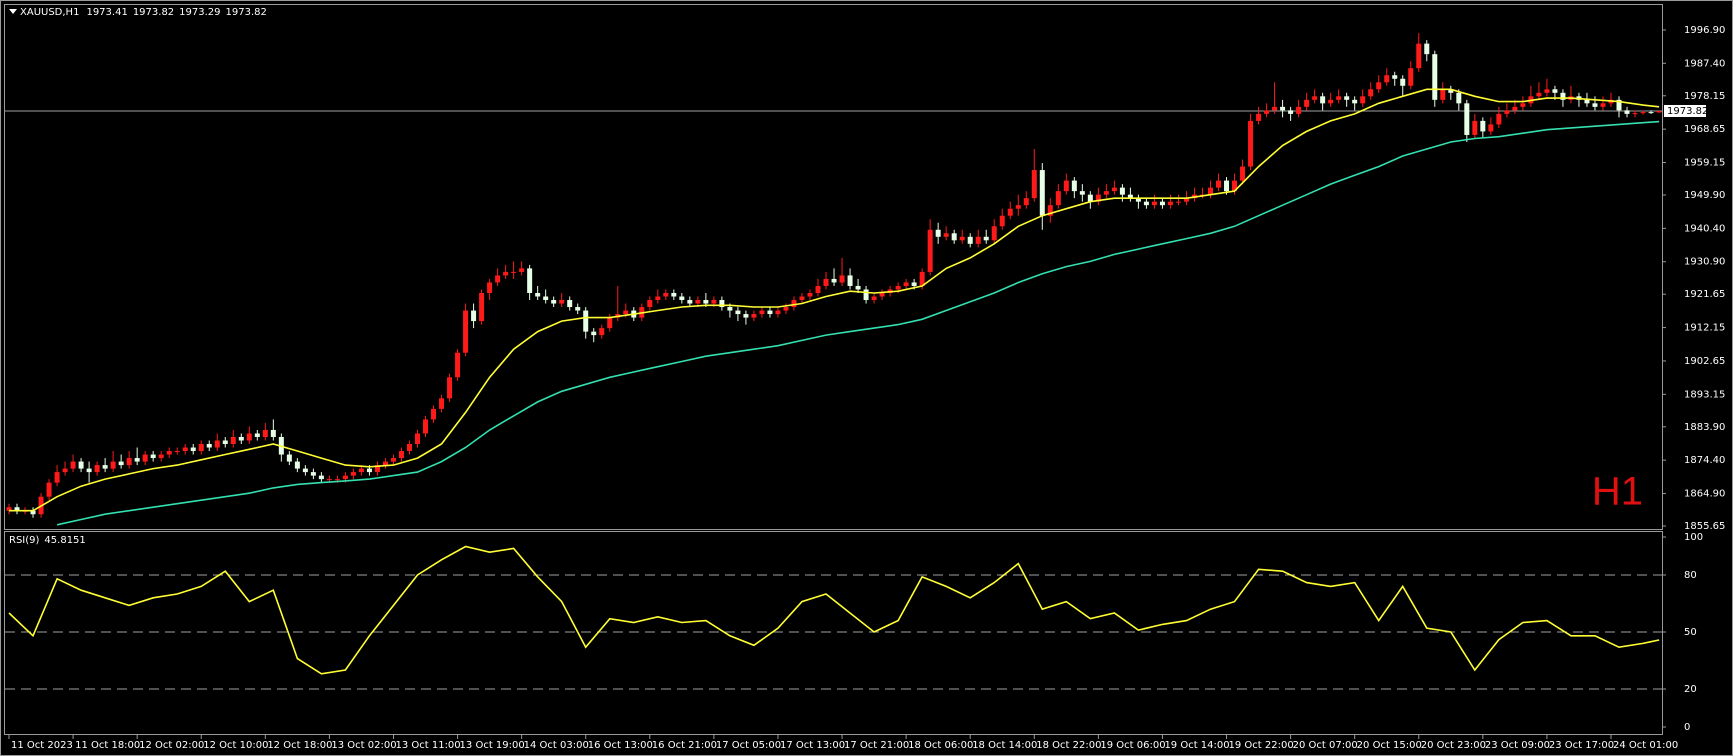 This screenshot has height=756, width=1733. I want to click on rsi-label: RSI(9), so click(24, 540).